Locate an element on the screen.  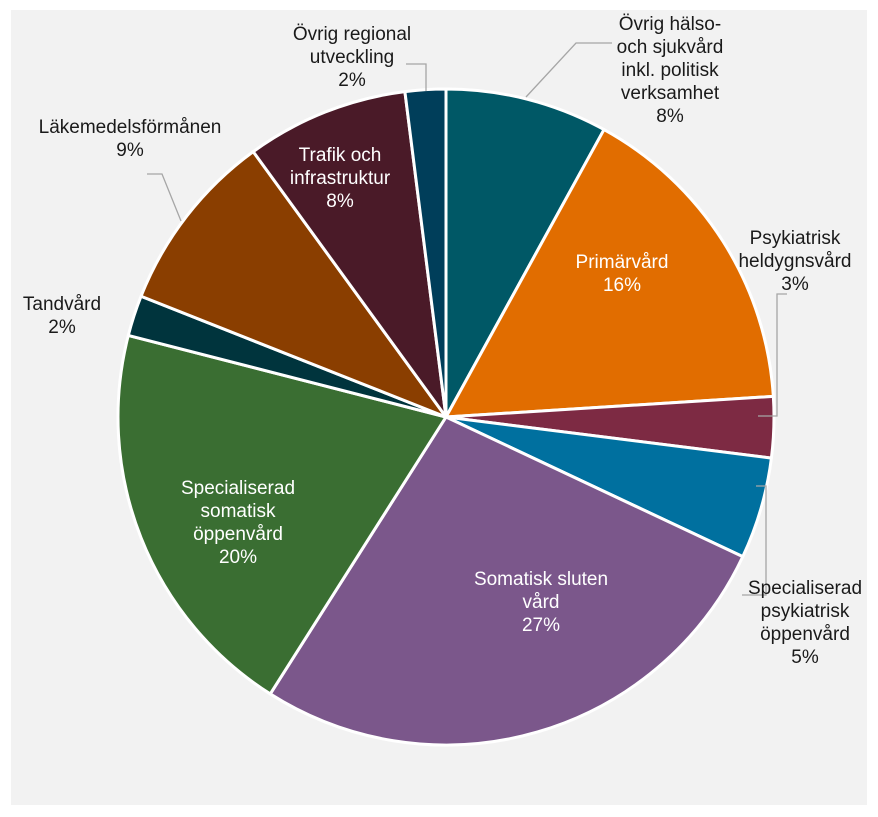
slice-label-line-5-1: somatisk is located at coordinates (238, 511).